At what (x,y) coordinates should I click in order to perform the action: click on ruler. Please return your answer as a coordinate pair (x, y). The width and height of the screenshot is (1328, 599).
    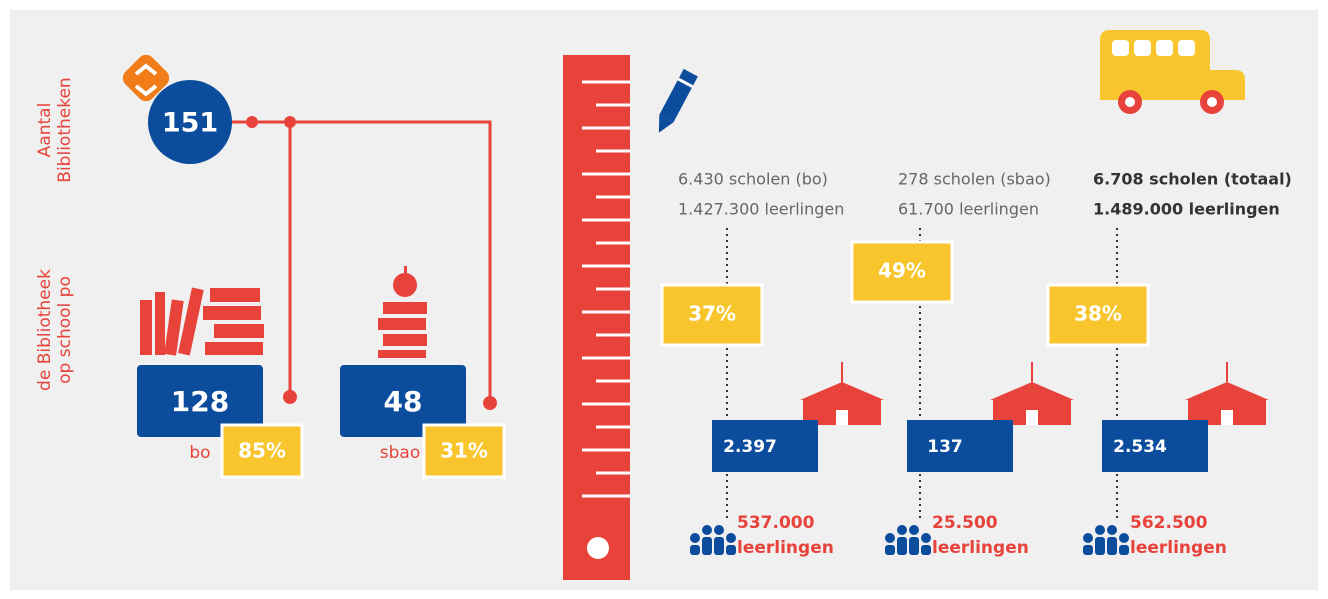
    Looking at the image, I should click on (596, 317).